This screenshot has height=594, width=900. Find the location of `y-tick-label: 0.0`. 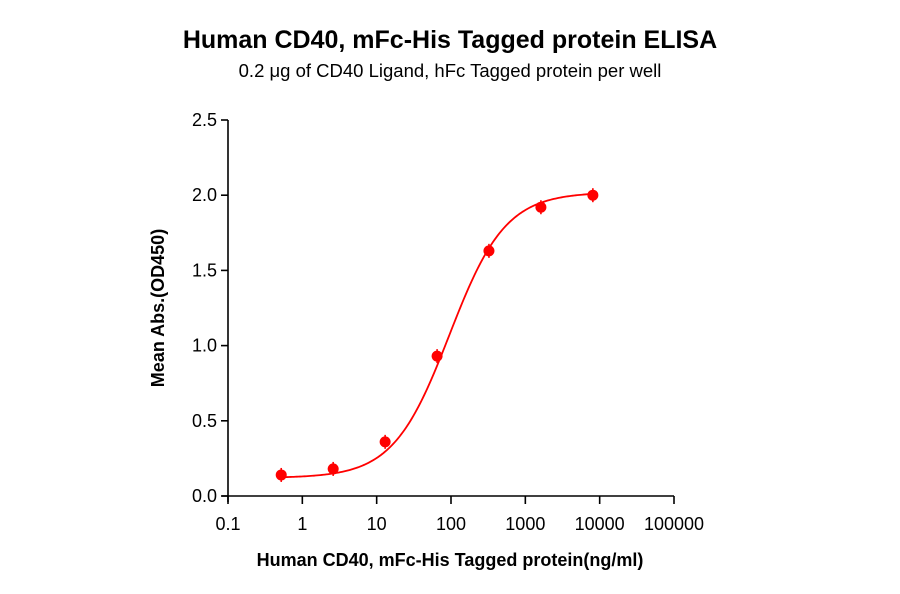

y-tick-label: 0.0 is located at coordinates (204, 496).